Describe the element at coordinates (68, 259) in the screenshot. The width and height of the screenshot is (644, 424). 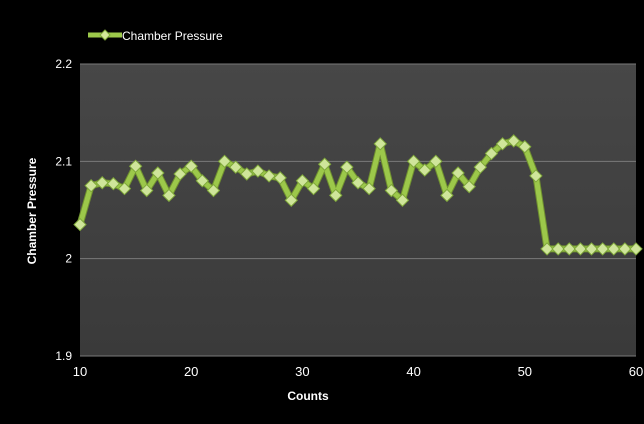
I see `y-tick-label: 2` at that location.